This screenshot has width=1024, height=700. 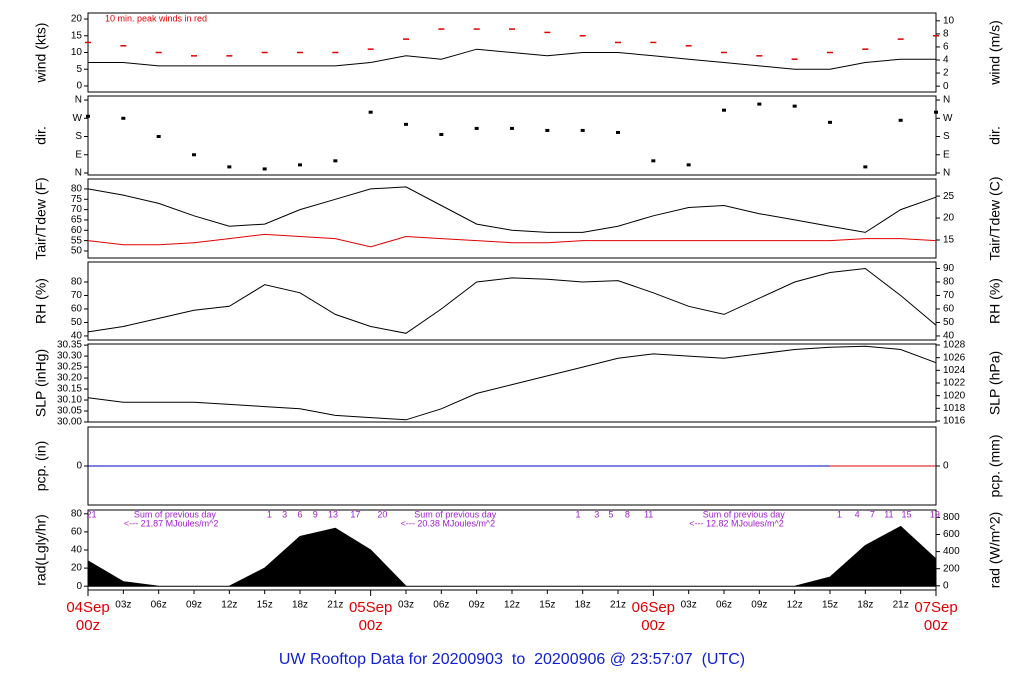 I want to click on y2-tick-label: 1020, so click(x=954, y=395).